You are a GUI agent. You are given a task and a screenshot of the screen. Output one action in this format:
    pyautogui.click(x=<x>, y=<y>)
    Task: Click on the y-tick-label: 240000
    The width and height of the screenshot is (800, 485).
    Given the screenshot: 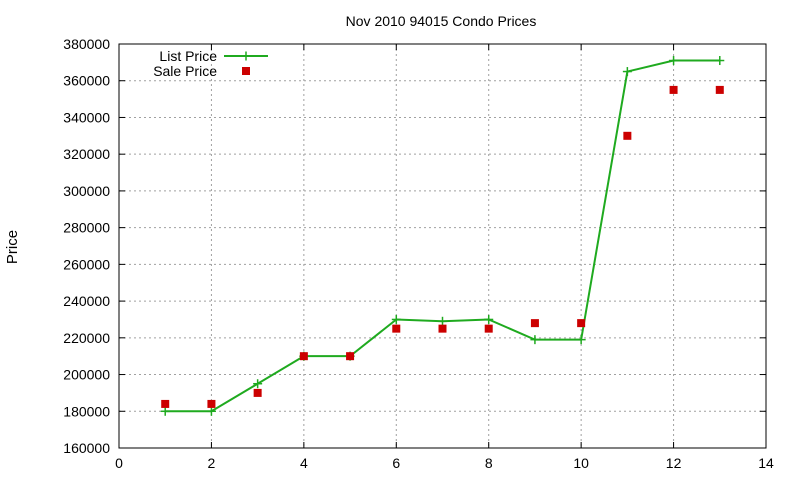 What is the action you would take?
    pyautogui.click(x=86, y=301)
    